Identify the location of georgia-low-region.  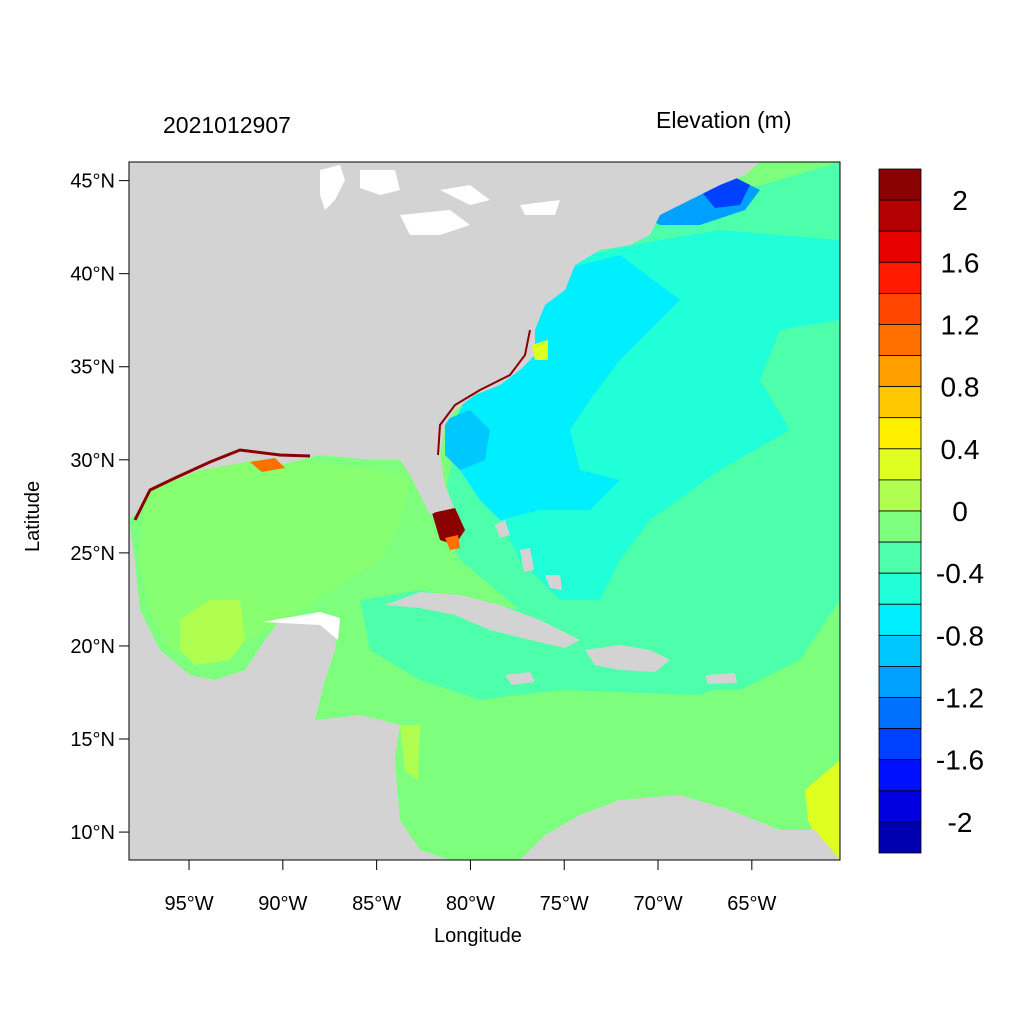
(467, 440).